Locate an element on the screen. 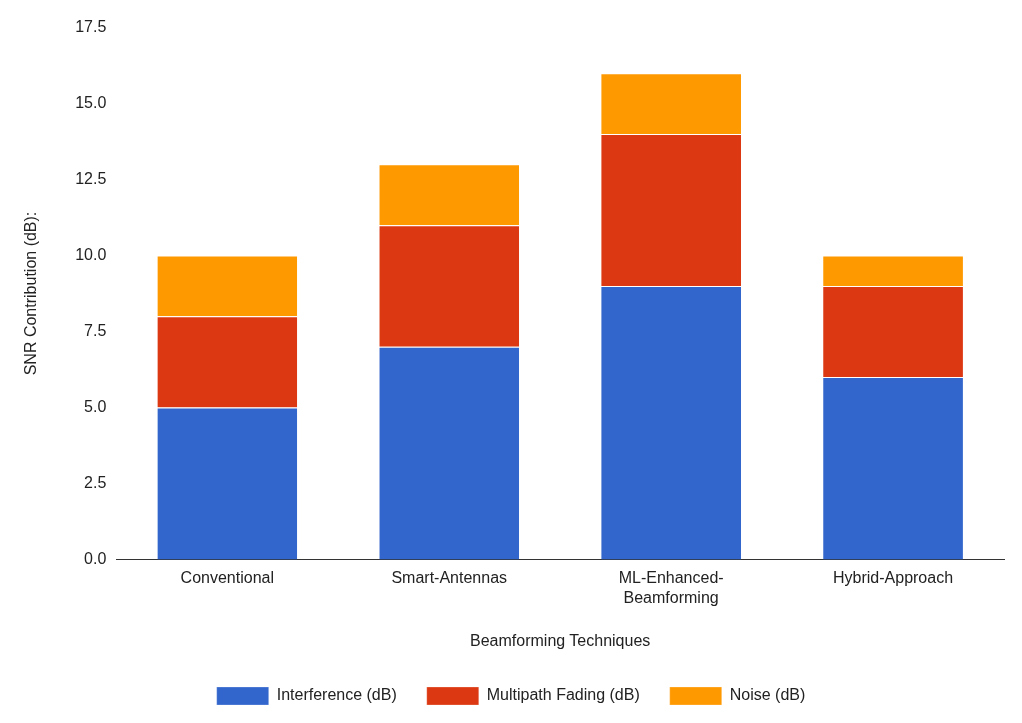 This screenshot has width=1022, height=723. y-tick-label: 7.5 is located at coordinates (95, 330).